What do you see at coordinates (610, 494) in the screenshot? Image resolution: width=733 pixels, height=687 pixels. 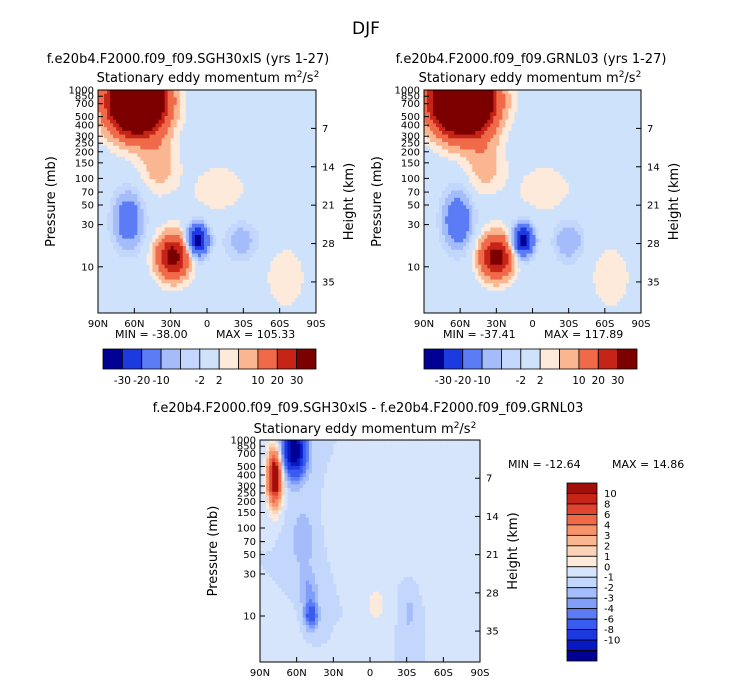 I see `colorbar-label: 10` at bounding box center [610, 494].